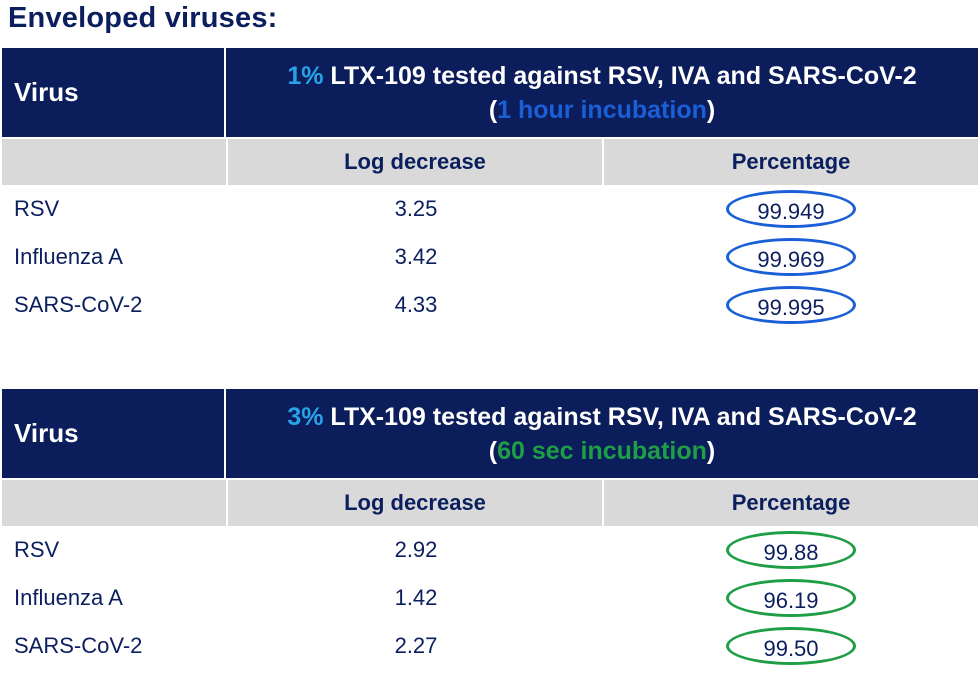 Image resolution: width=980 pixels, height=686 pixels. I want to click on table-row: SARS-CoV-2 2.27 99.50, so click(490, 646).